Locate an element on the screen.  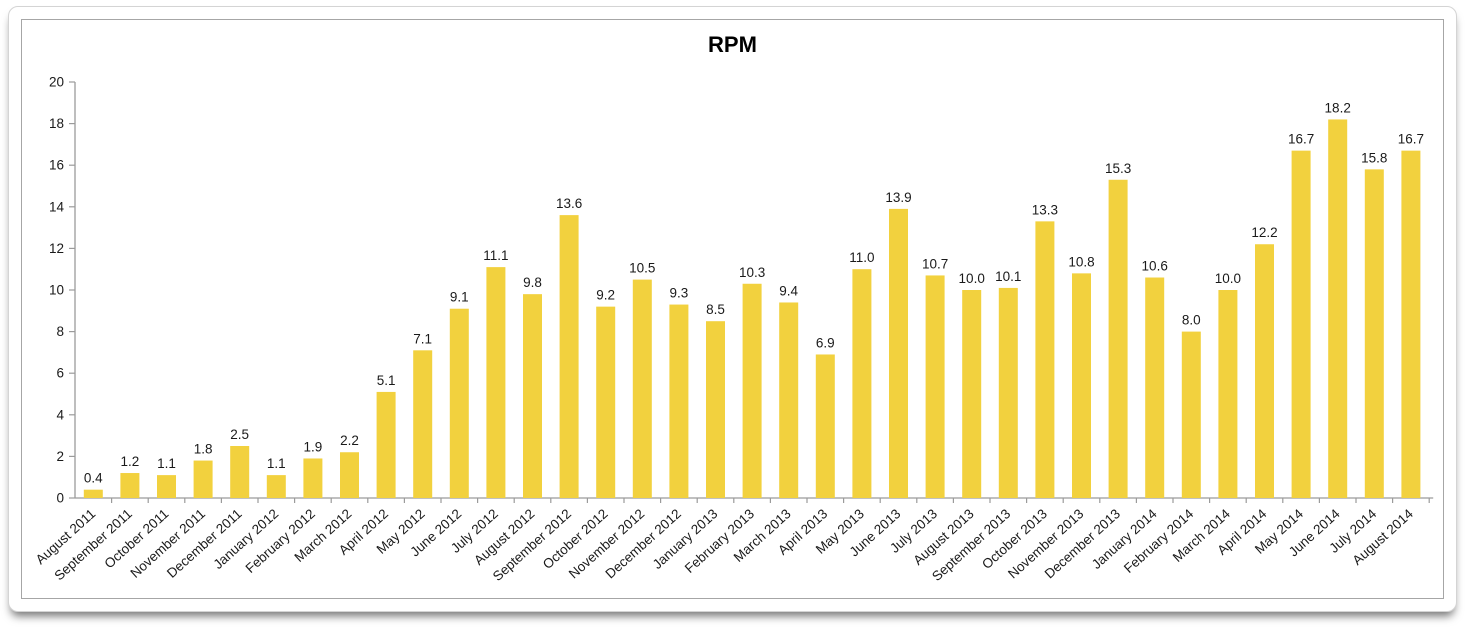
bar-value-label: 1.2 is located at coordinates (130, 461).